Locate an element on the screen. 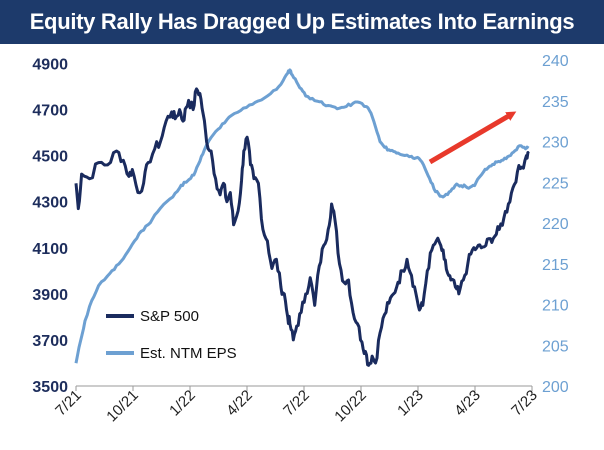 The height and width of the screenshot is (450, 604). right-tick-label: 200 is located at coordinates (555, 387).